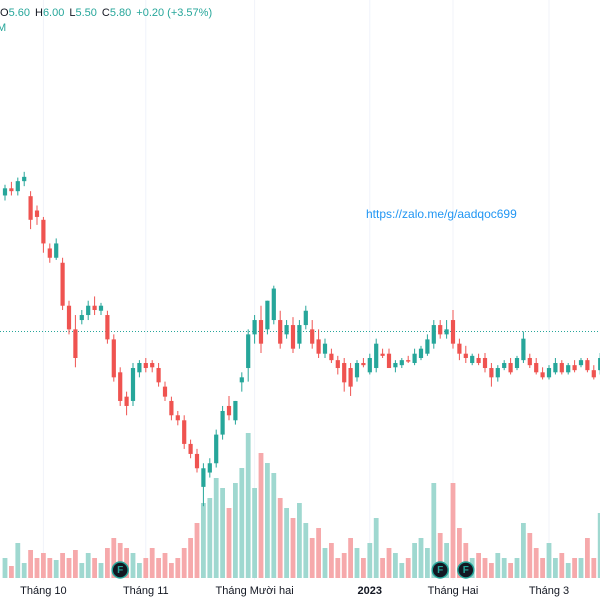 The height and width of the screenshot is (600, 600). What do you see at coordinates (146, 591) in the screenshot?
I see `x-tick-label: Tháng 11` at bounding box center [146, 591].